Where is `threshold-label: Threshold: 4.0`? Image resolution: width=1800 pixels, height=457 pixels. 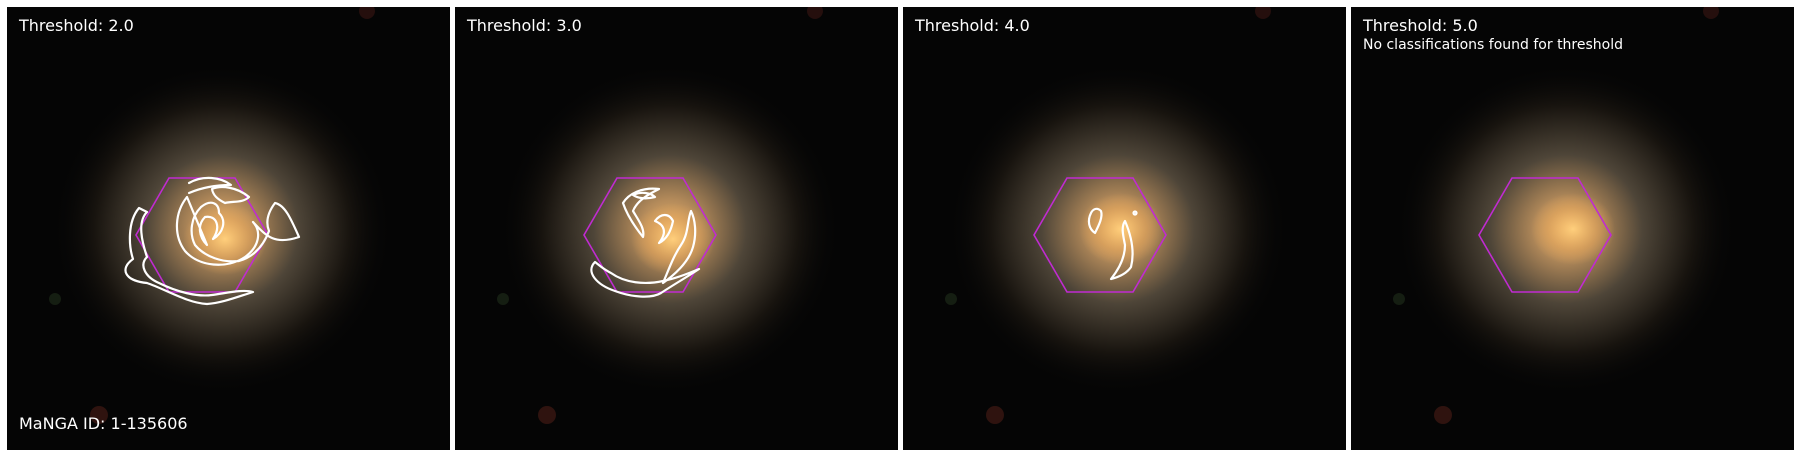 threshold-label: Threshold: 4.0 is located at coordinates (972, 25).